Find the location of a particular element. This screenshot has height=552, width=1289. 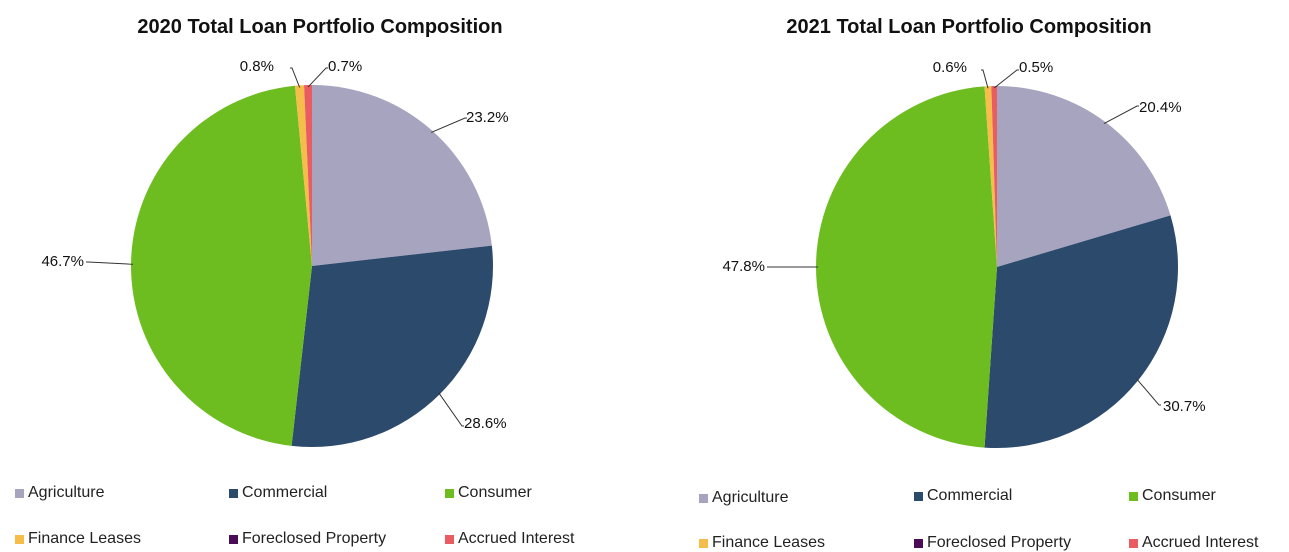

data-label: 0.6% is located at coordinates (950, 67).